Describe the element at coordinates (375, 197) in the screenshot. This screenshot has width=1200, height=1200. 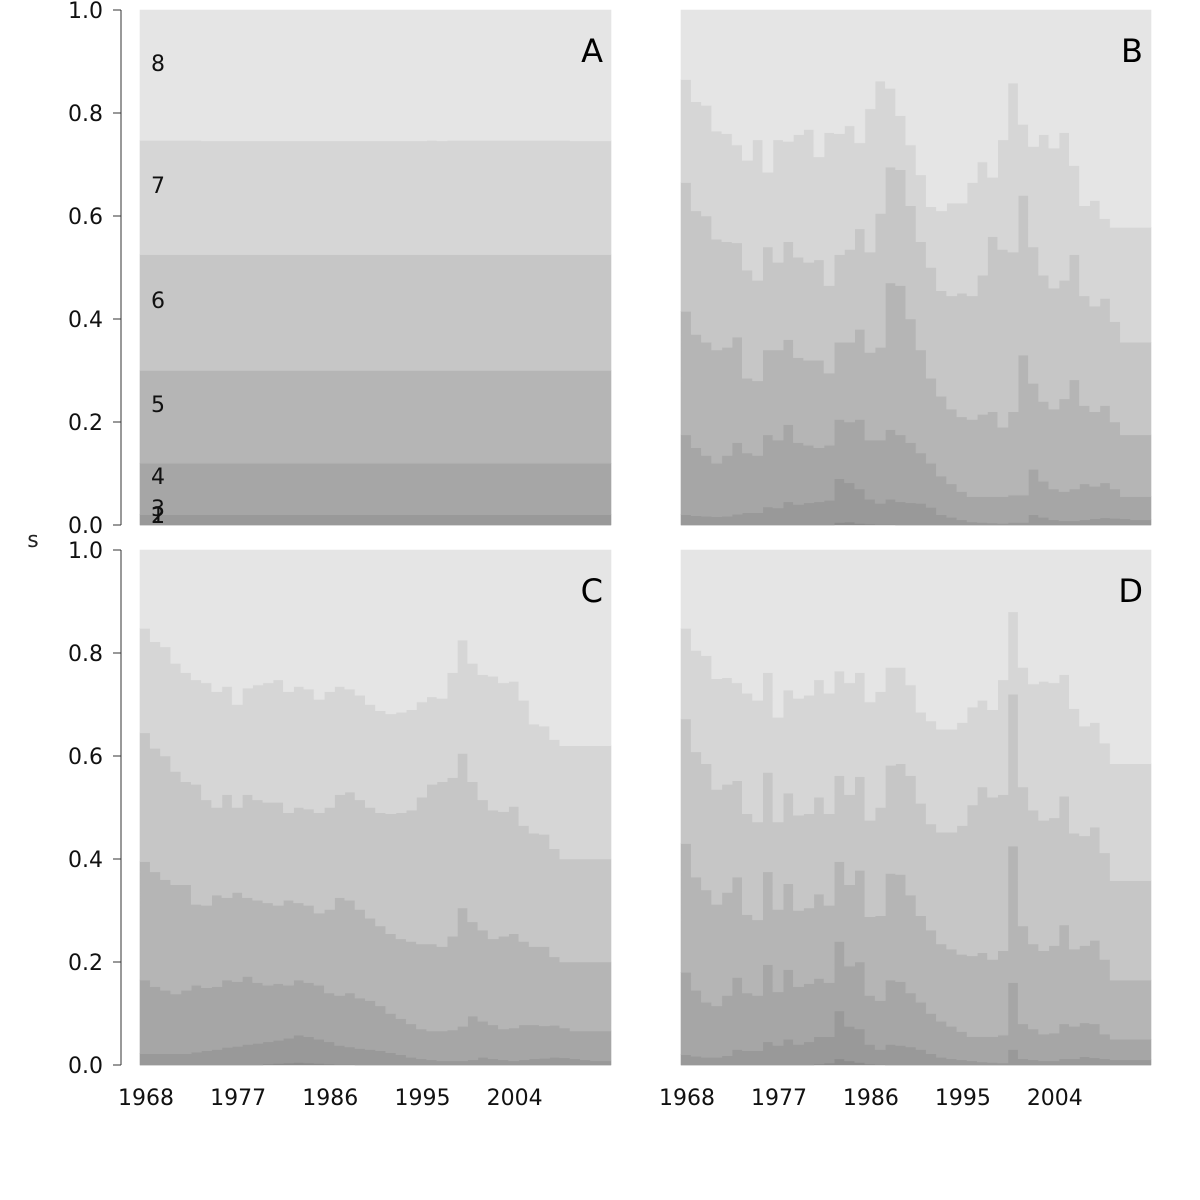
I see `band-6-area` at that location.